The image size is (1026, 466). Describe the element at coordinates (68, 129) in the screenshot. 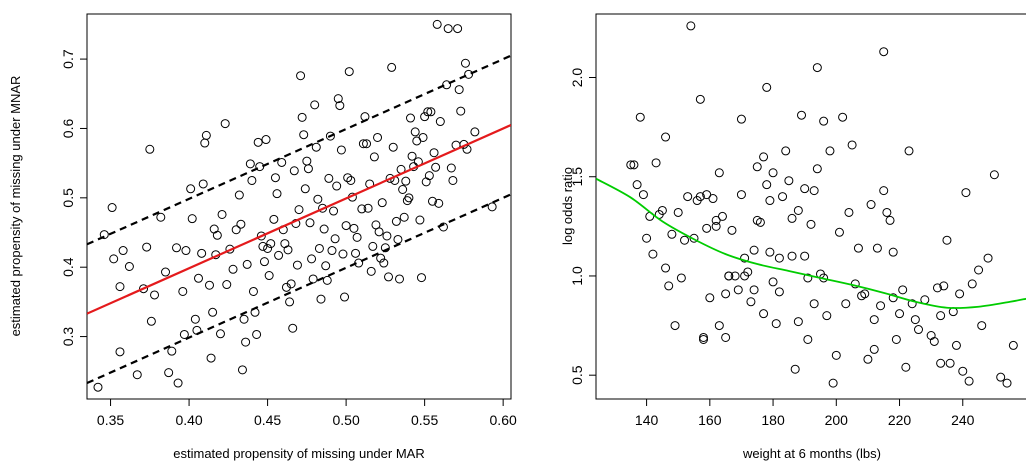

I see `left-y-tick-label: 0.6` at that location.